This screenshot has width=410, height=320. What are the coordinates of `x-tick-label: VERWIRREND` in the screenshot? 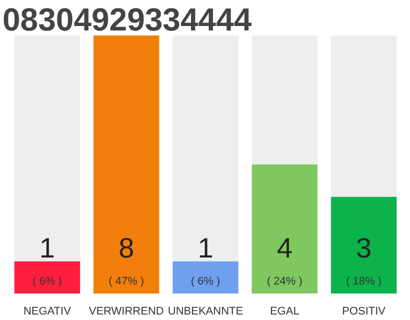 It's located at (126, 312).